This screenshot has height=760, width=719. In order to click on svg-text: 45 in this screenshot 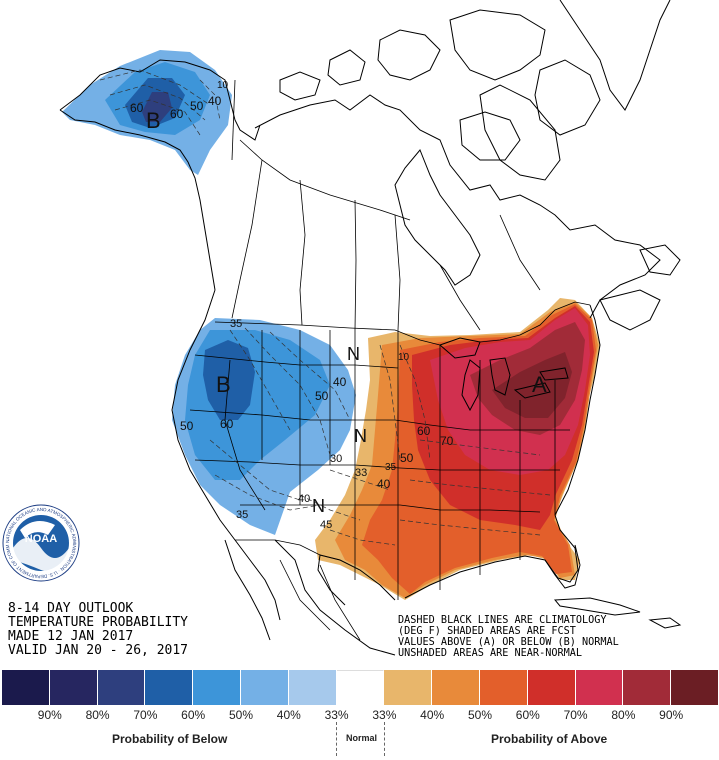, I will do `click(326, 525)`.